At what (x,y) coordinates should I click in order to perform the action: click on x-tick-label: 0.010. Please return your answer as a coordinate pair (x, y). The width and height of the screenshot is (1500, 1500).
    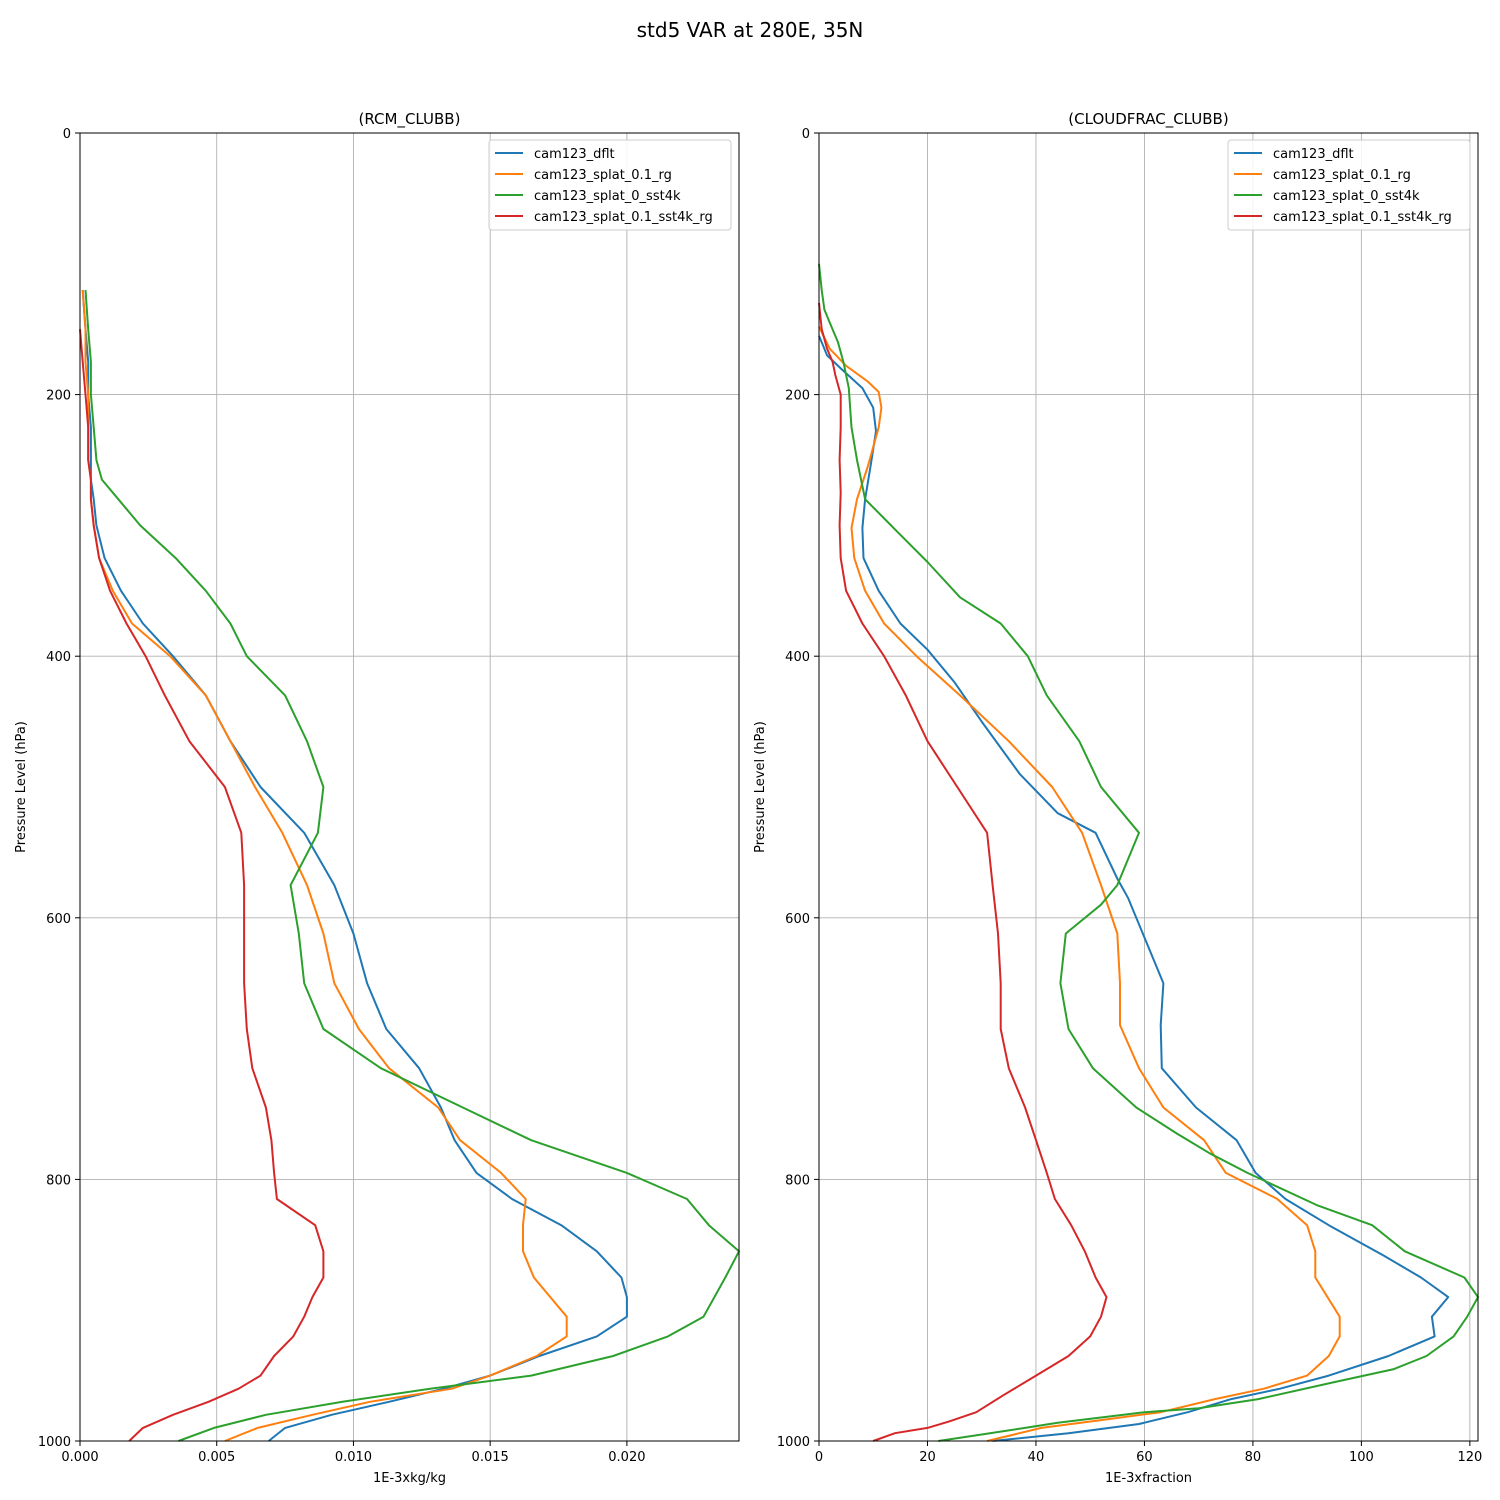
    Looking at the image, I should click on (353, 1457).